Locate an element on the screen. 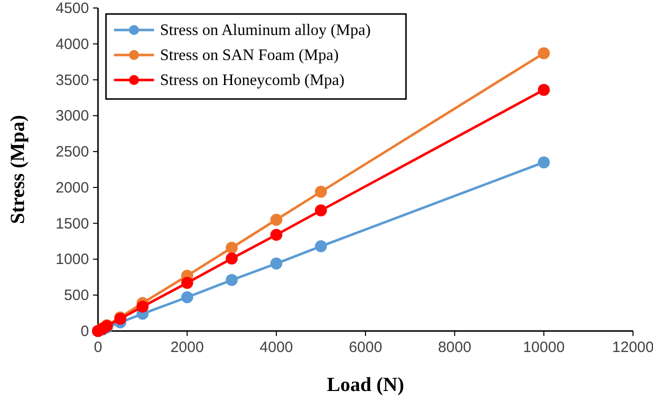  y-tick-label: 4500 is located at coordinates (72, 8).